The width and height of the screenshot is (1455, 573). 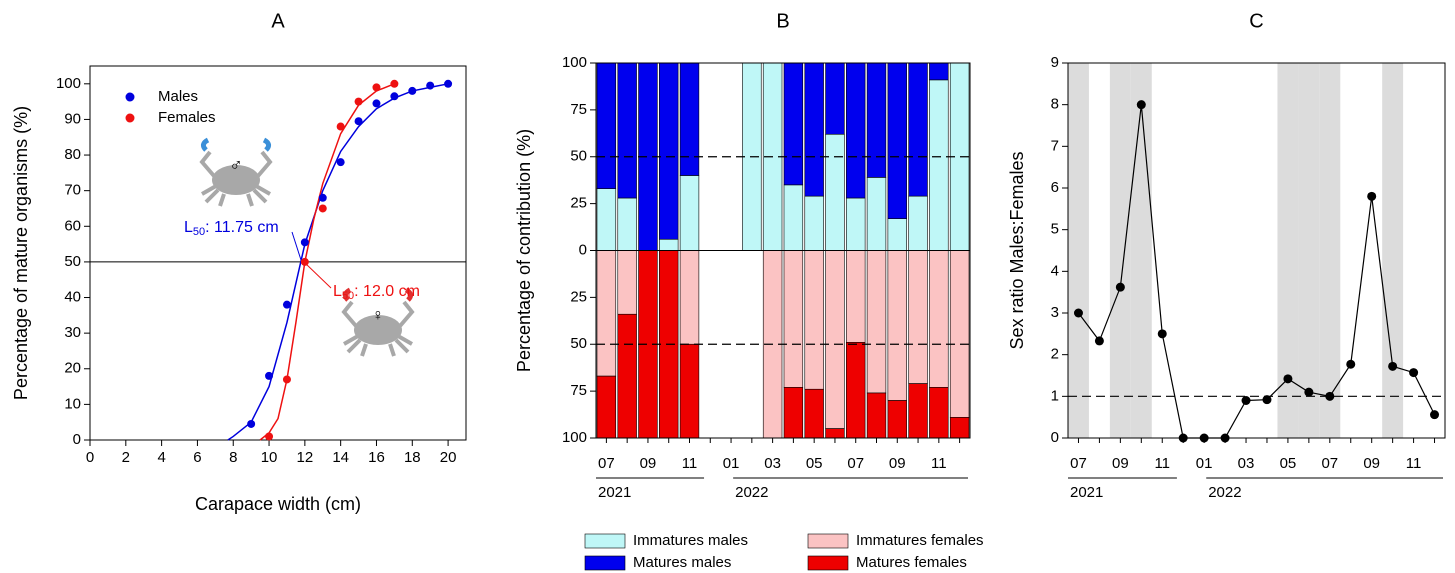 I want to click on icon-symbol: ♀, so click(x=378, y=315).